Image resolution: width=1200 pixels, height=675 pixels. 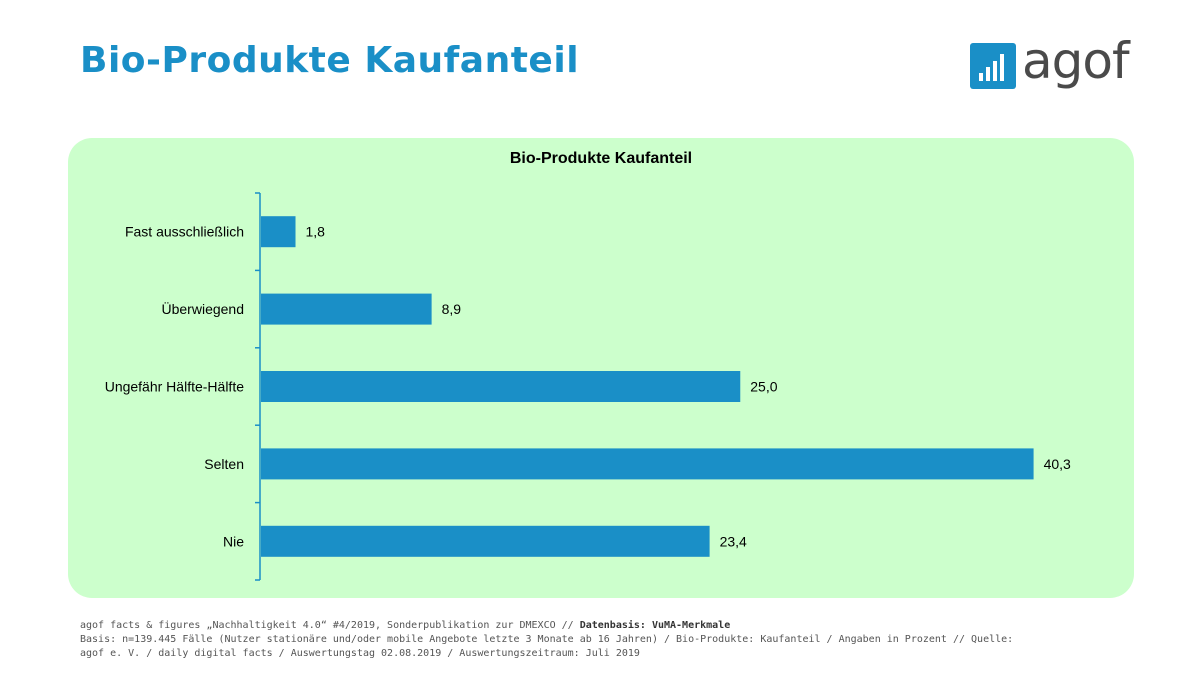 I want to click on bar-chart-icon, so click(x=993, y=66).